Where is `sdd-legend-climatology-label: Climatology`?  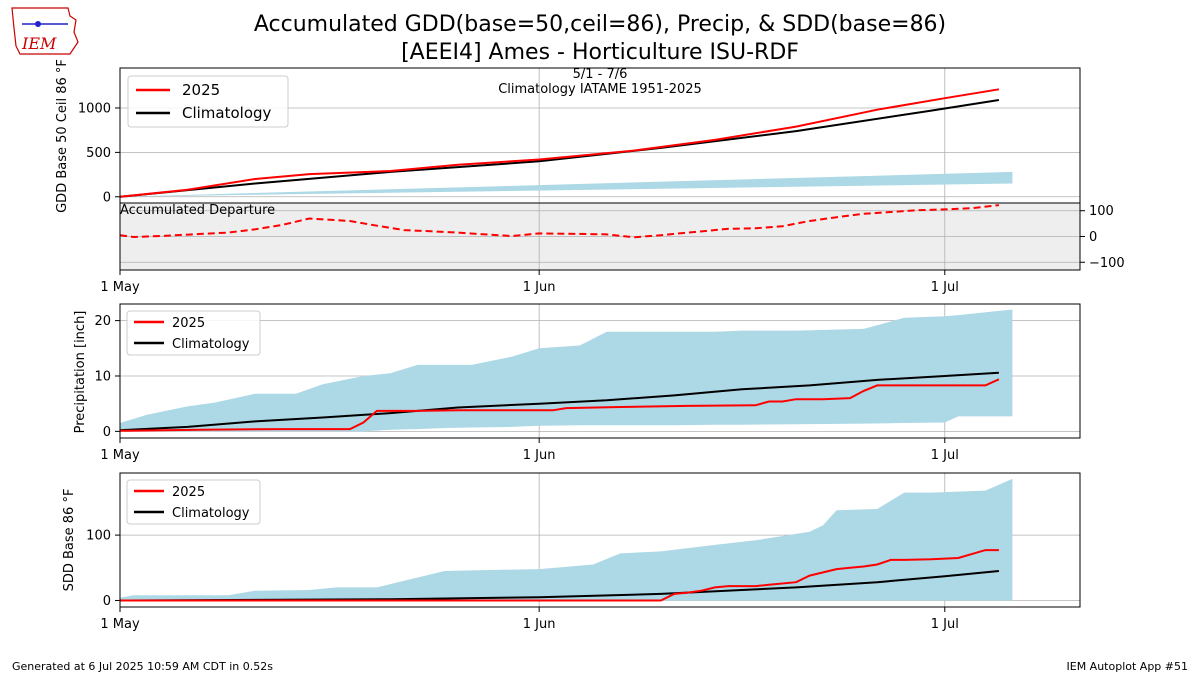 sdd-legend-climatology-label: Climatology is located at coordinates (211, 513).